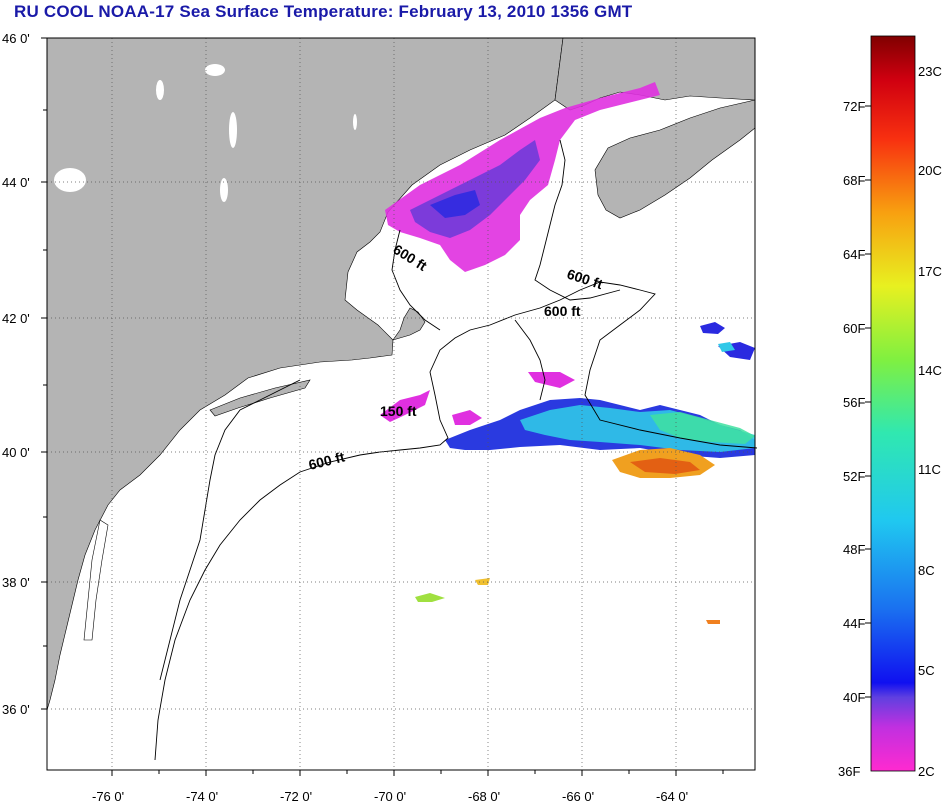 The height and width of the screenshot is (809, 944). What do you see at coordinates (578, 796) in the screenshot?
I see `lon-label: -66 0'` at bounding box center [578, 796].